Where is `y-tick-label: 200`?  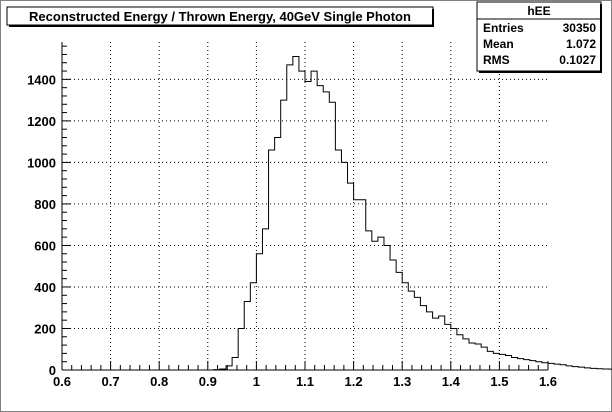 y-tick-label: 200 is located at coordinates (45, 328).